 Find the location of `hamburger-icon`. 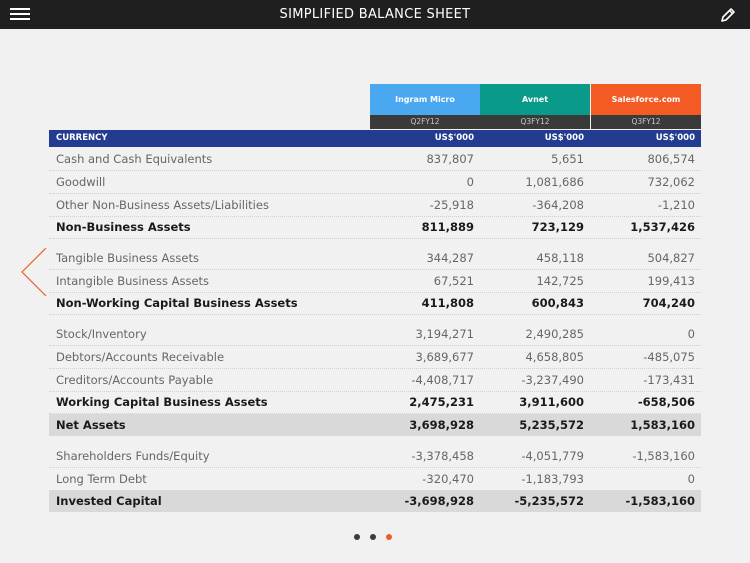

hamburger-icon is located at coordinates (21, 15).